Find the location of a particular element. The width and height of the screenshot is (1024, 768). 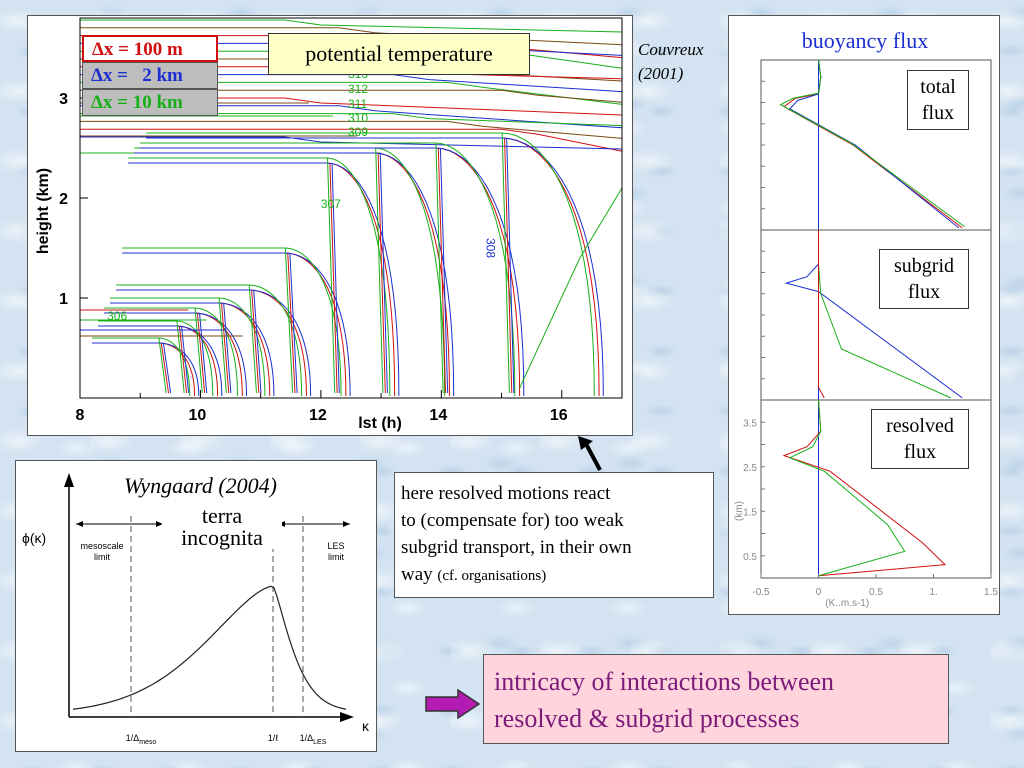

subgrid-flux-label: subgrid flux is located at coordinates (924, 279).